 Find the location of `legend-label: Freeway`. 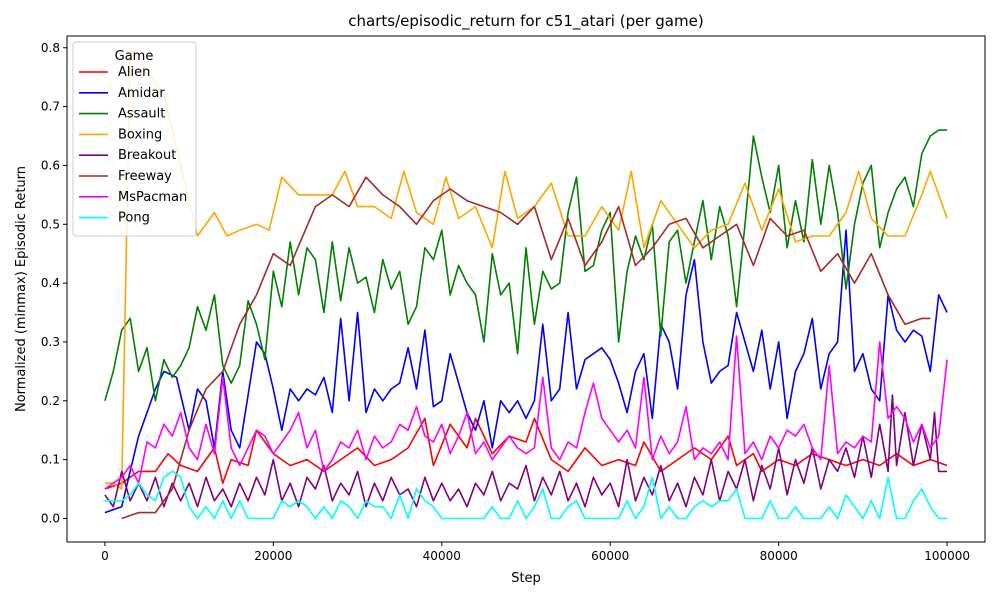

legend-label: Freeway is located at coordinates (145, 176).